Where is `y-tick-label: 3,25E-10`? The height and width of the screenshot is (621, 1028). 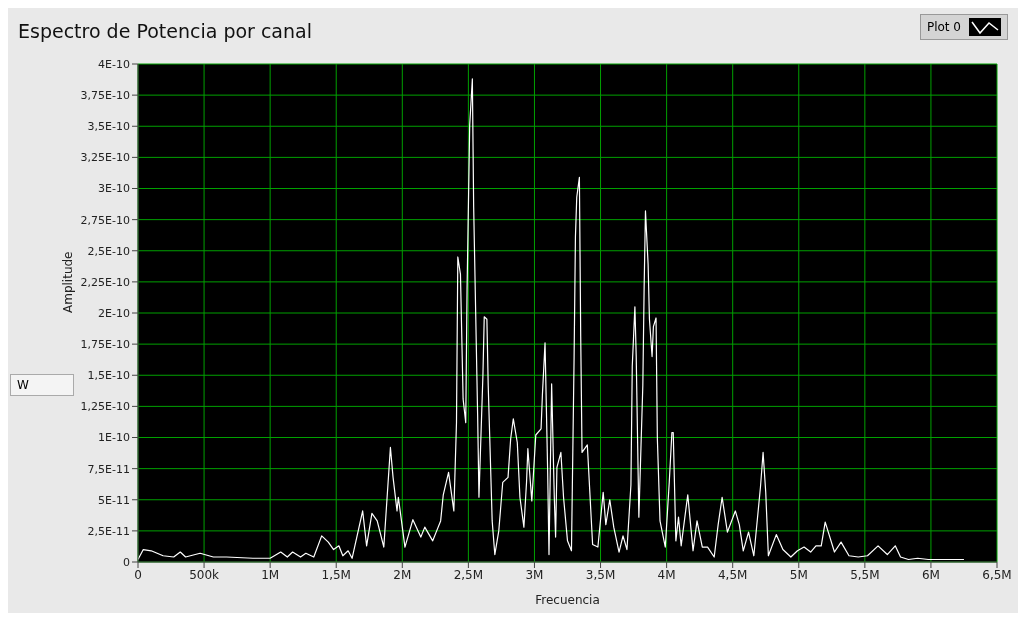 y-tick-label: 3,25E-10 is located at coordinates (105, 158).